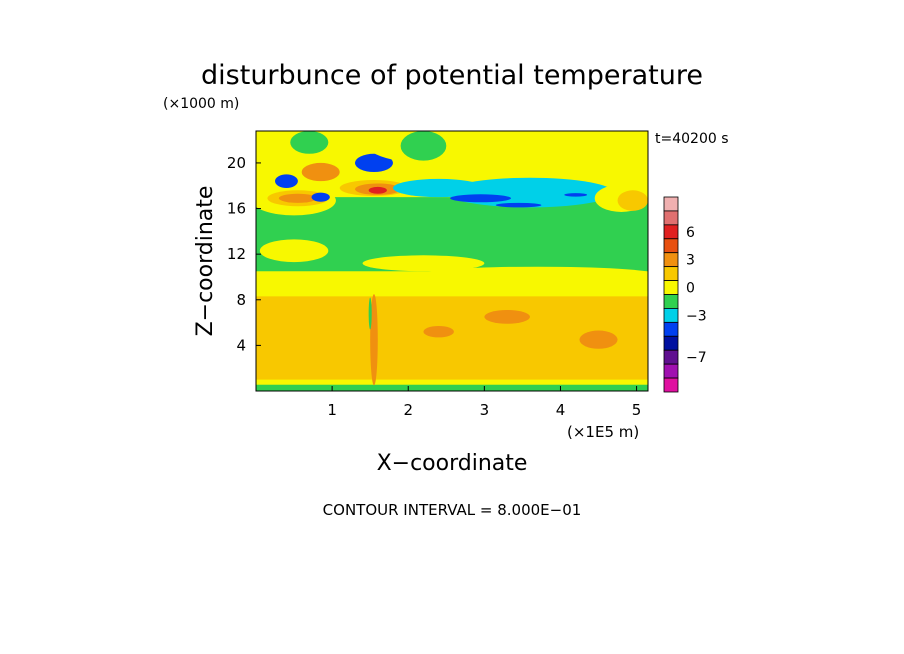  I want to click on y-tick-label: 4, so click(241, 345).